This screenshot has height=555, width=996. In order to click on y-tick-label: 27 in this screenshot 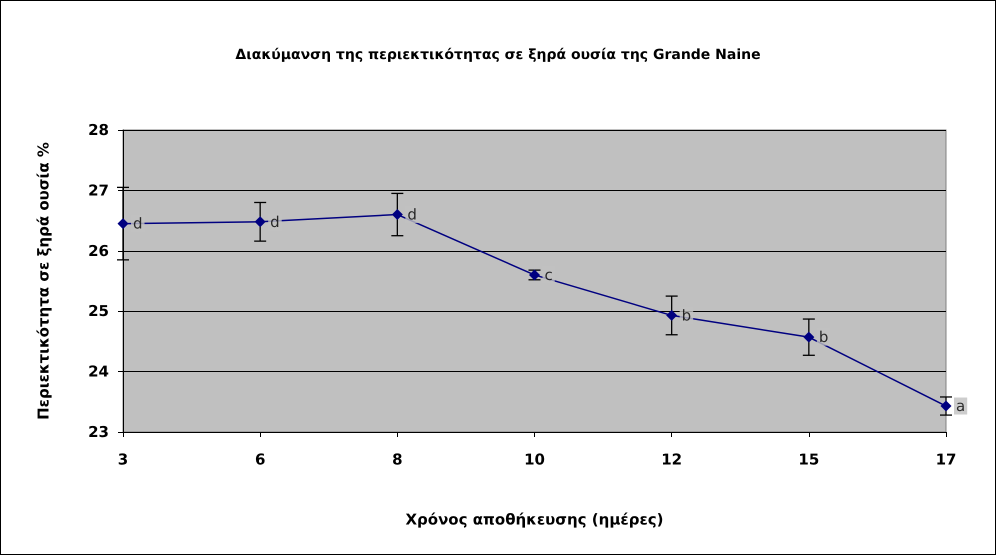, I will do `click(98, 190)`.